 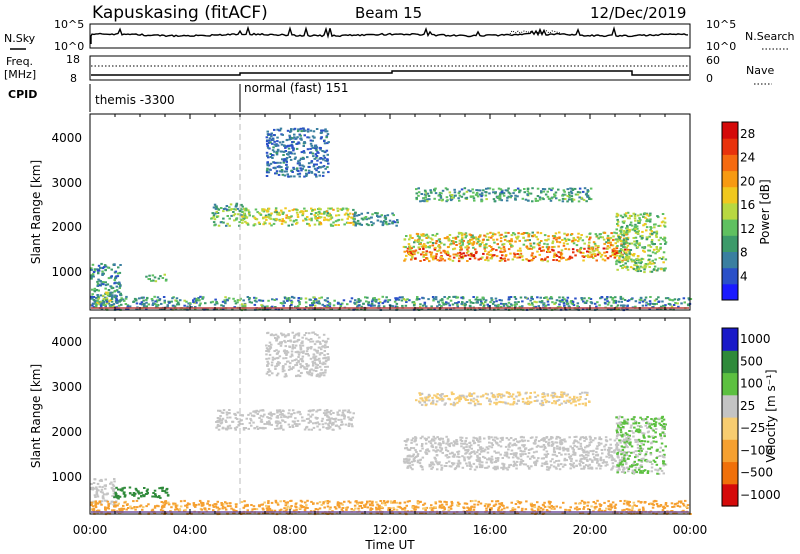 What do you see at coordinates (135, 100) in the screenshot?
I see `cpid-segment-1: themis -3300` at bounding box center [135, 100].